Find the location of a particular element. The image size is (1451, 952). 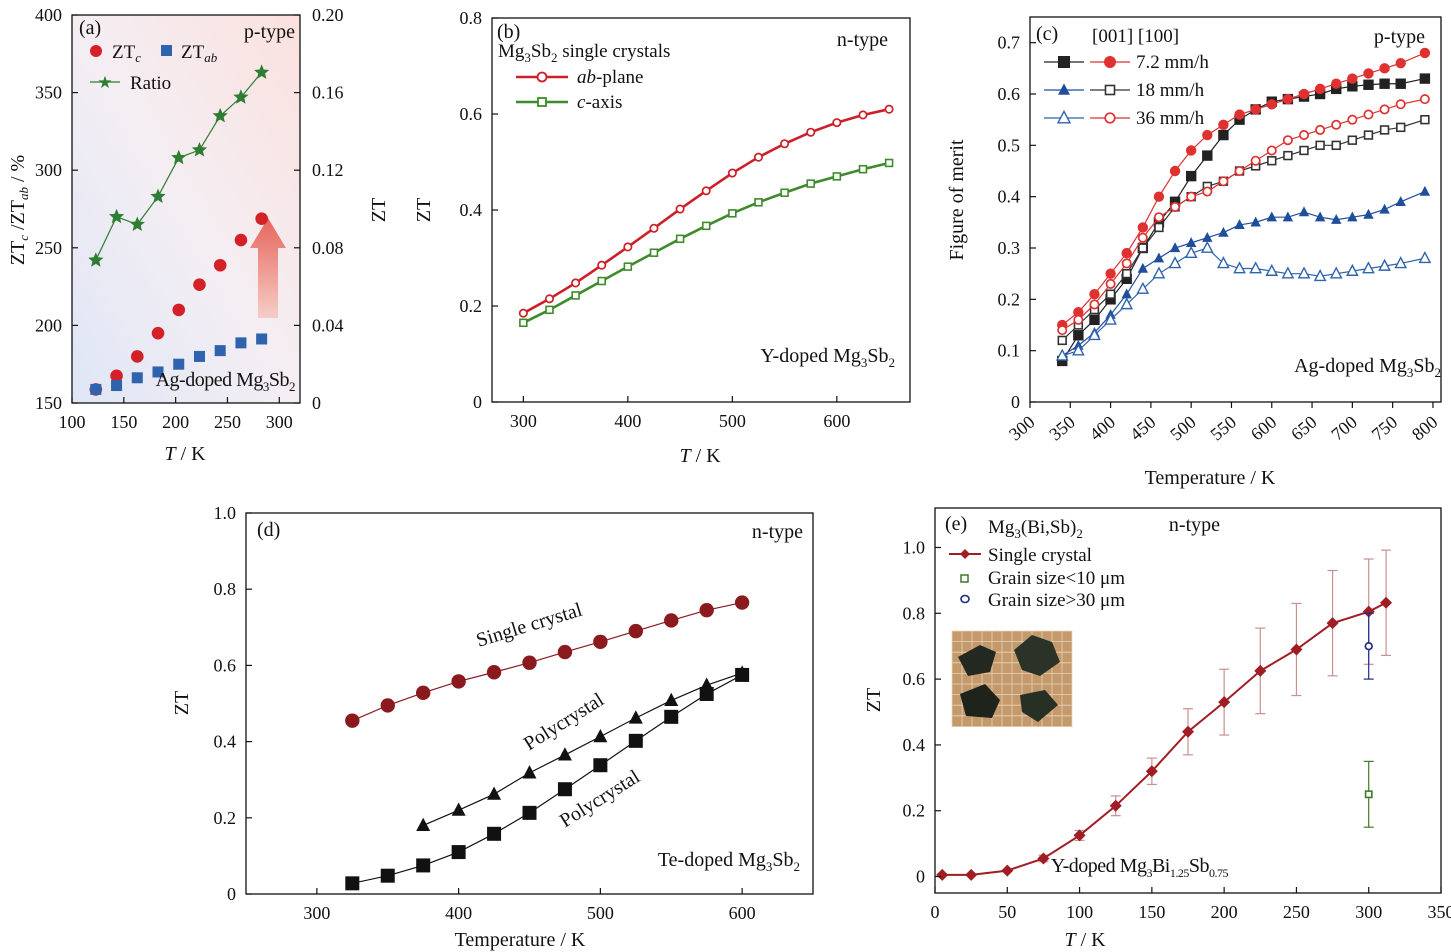

label-polycrystal-upper: Polycrystal is located at coordinates (564, 722).